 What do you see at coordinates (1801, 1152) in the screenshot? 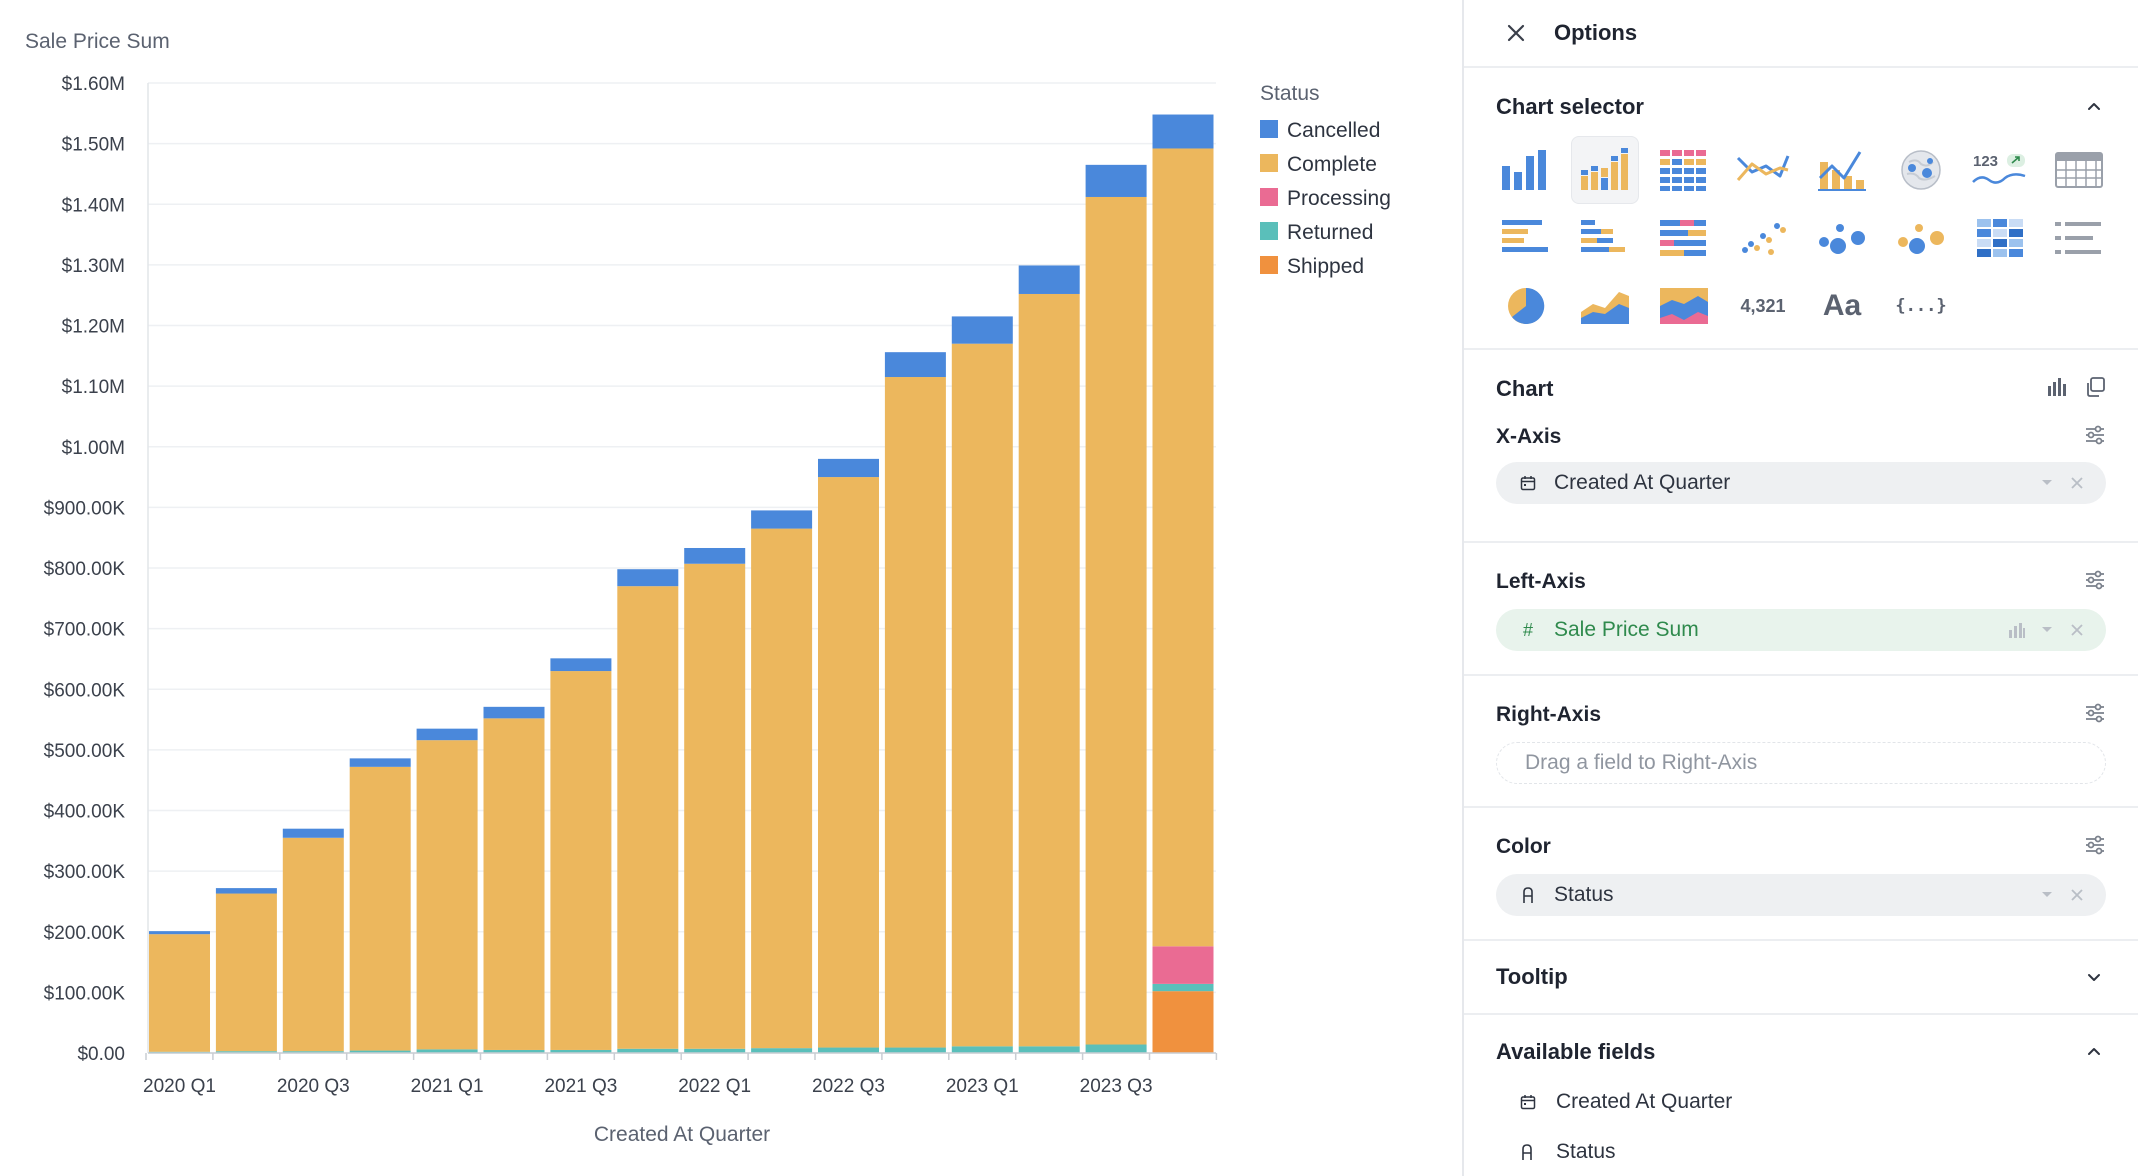
I see `available-field-item: Status` at bounding box center [1801, 1152].